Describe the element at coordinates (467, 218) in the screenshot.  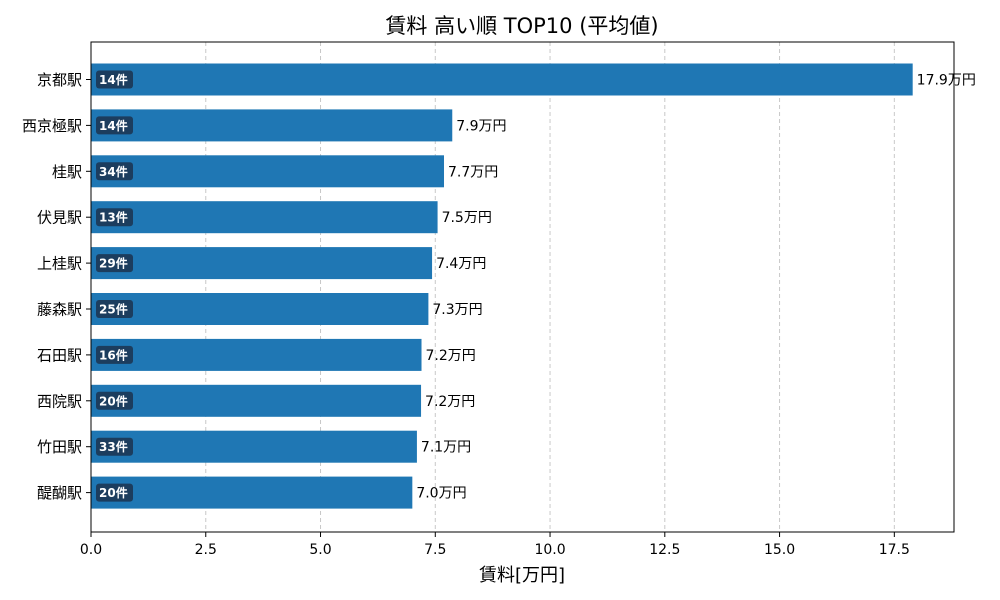
I see `value-label: 7.5万円` at that location.